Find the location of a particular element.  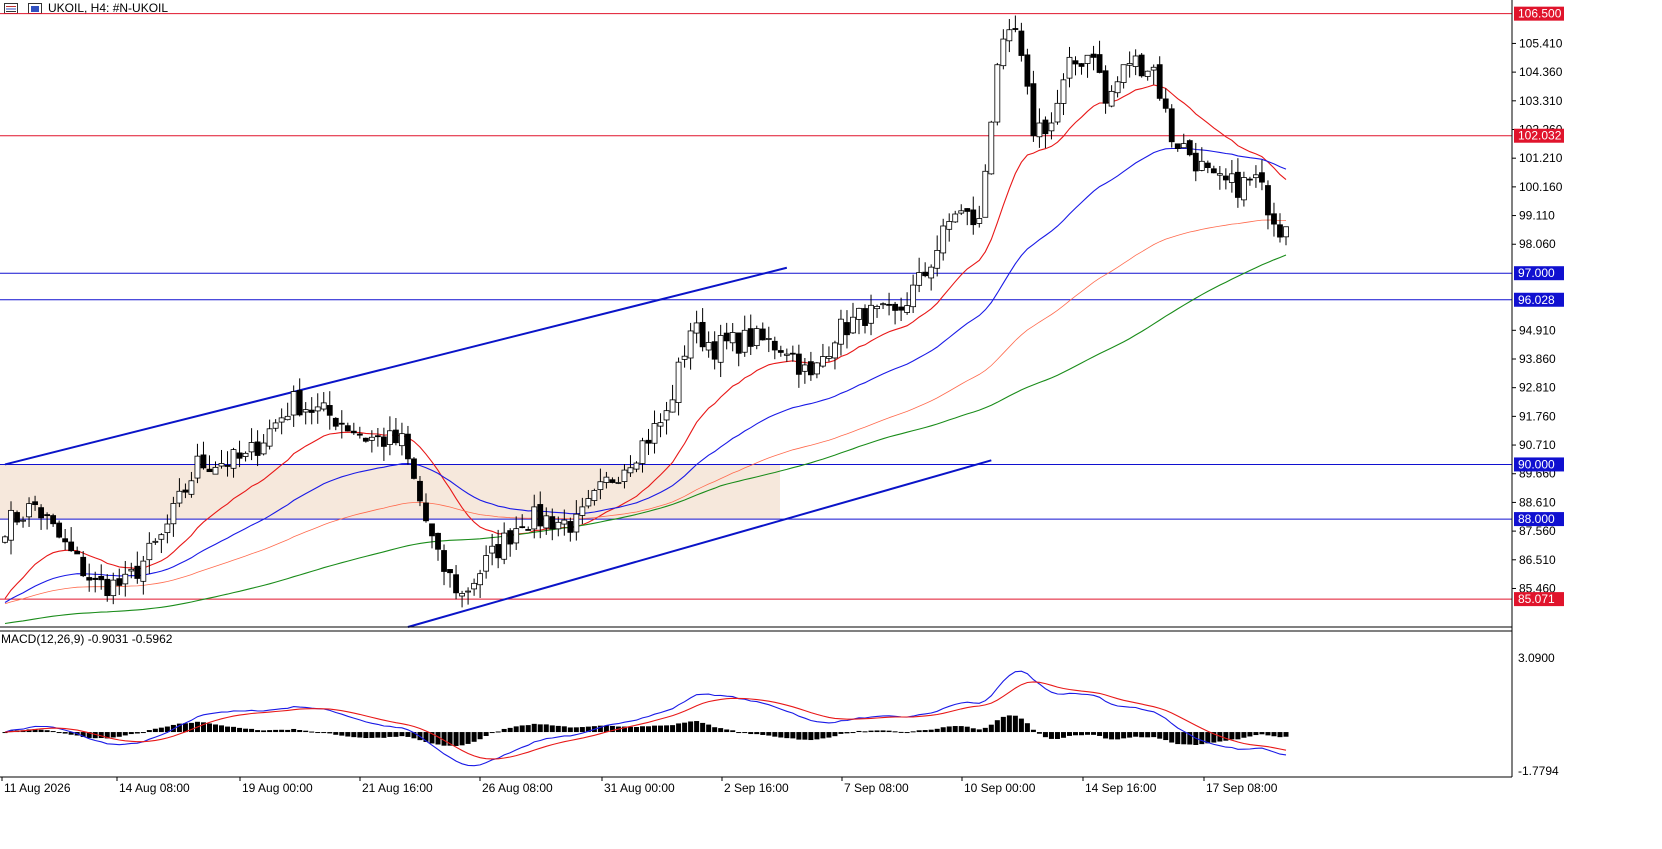

chart-menu-icon is located at coordinates (11, 8).